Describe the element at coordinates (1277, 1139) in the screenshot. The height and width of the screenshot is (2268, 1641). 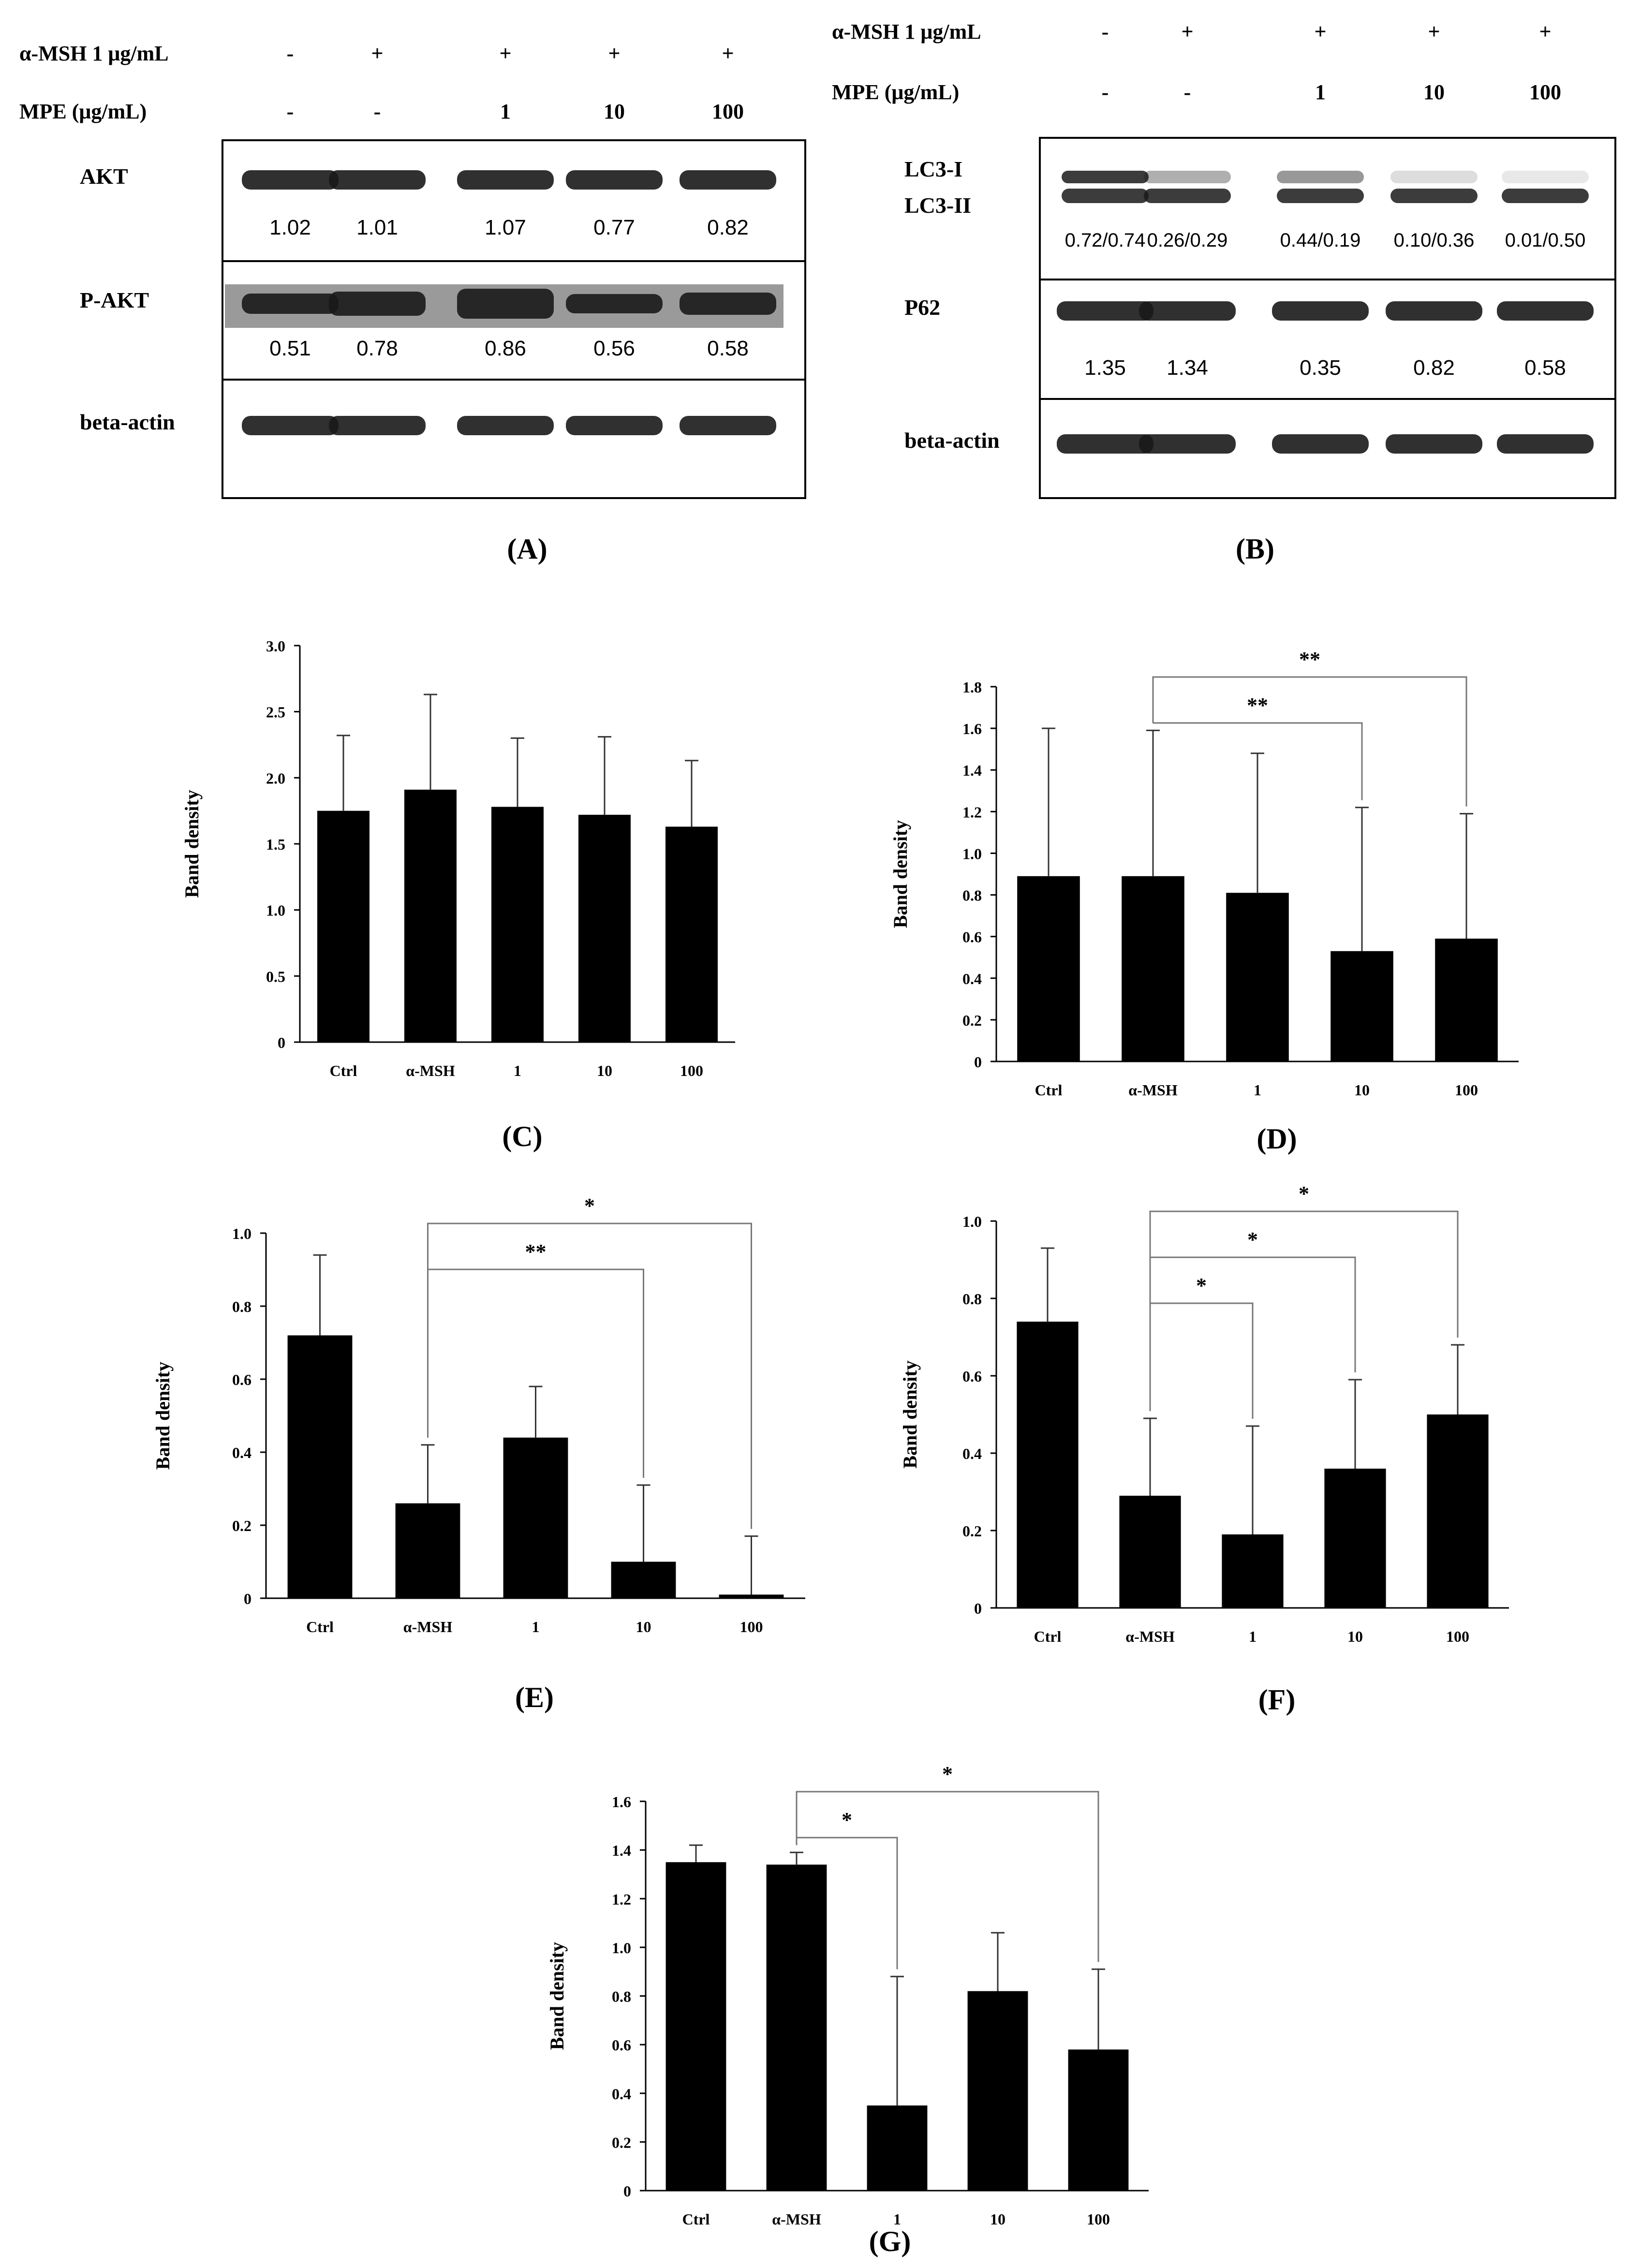
I see `panel-label: (D)` at that location.